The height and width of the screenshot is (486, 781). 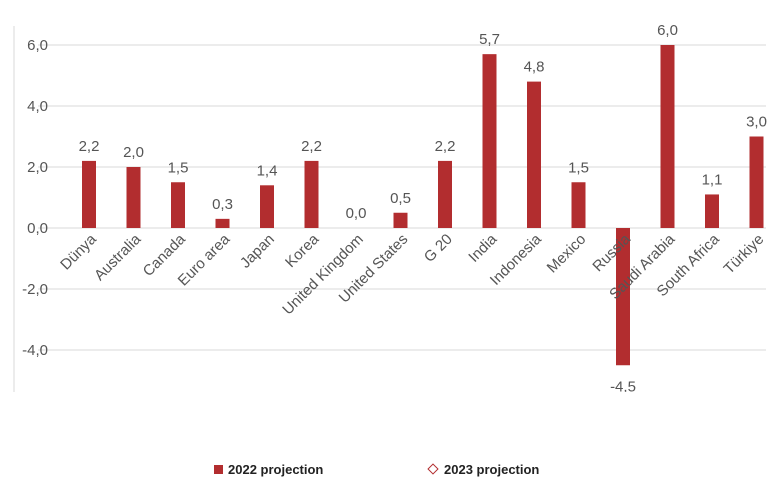 What do you see at coordinates (322, 274) in the screenshot?
I see `category-label: United Kingdom` at bounding box center [322, 274].